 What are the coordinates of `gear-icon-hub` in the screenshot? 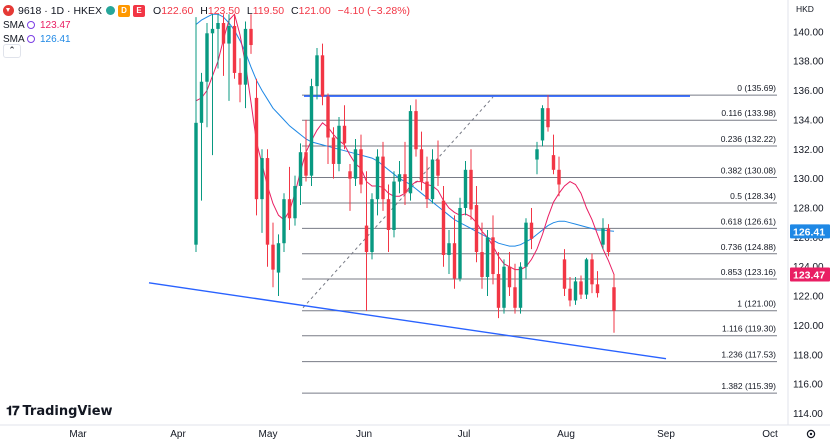 It's located at (811, 434).